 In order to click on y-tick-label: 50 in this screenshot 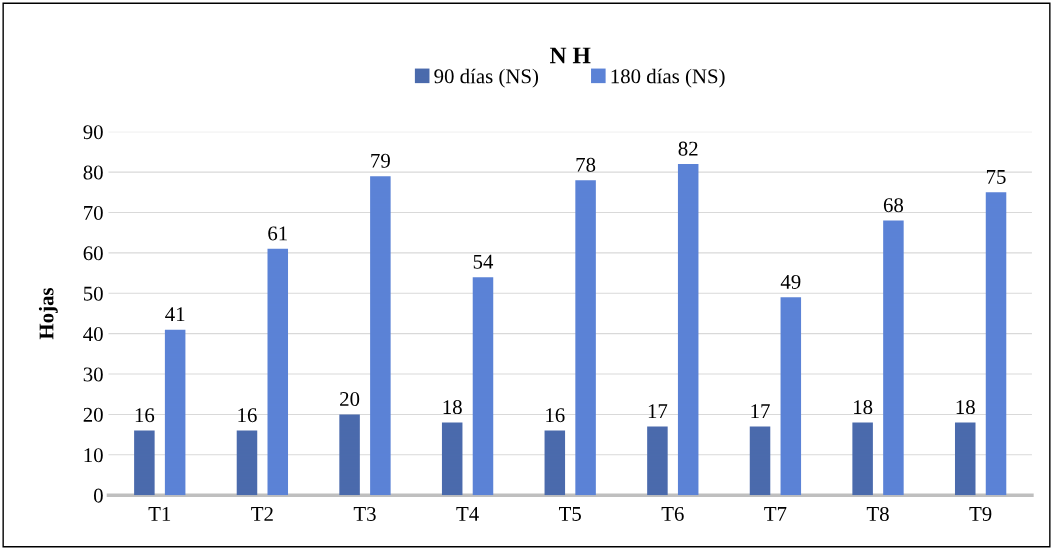, I will do `click(93, 293)`.